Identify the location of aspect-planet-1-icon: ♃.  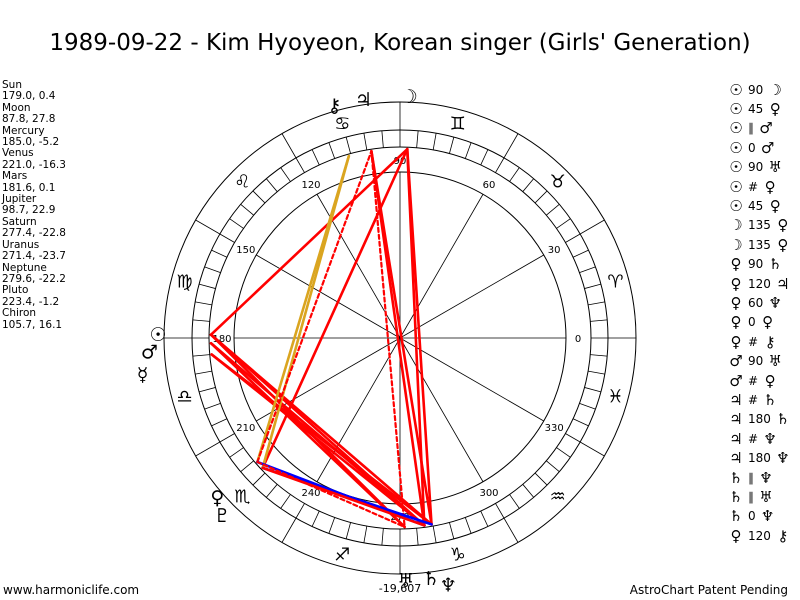
(736, 438).